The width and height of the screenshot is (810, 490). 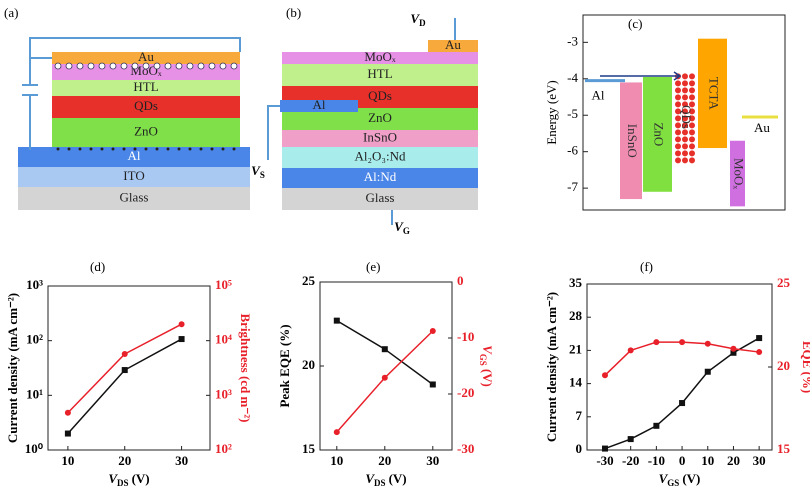 I want to click on layer-label: ITO, so click(x=133, y=175).